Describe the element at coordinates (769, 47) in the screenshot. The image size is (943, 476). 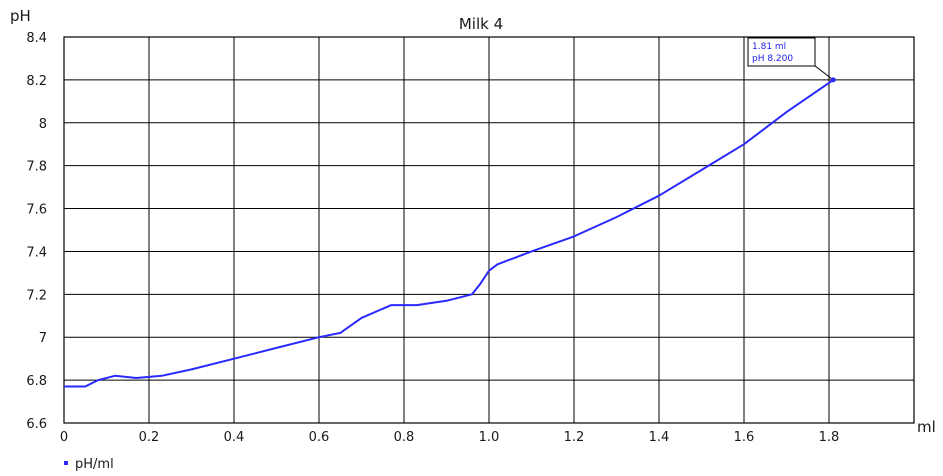
I see `callout-ml-text: 1.81 ml` at that location.